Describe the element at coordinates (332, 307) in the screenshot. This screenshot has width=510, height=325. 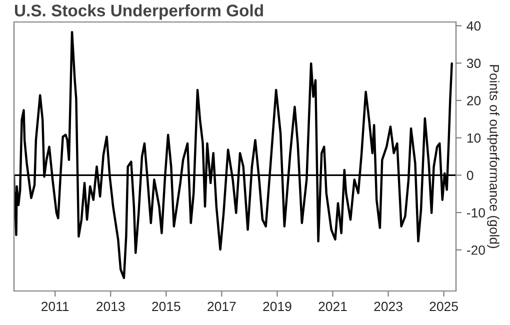
I see `x-tick-label: 2021` at that location.